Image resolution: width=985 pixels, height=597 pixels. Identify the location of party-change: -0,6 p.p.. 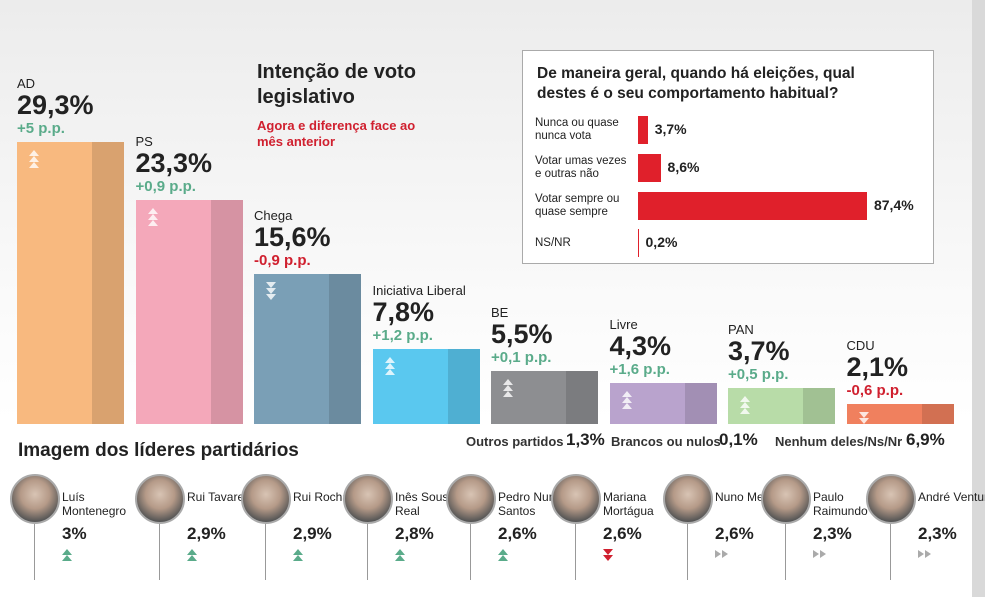
(875, 390).